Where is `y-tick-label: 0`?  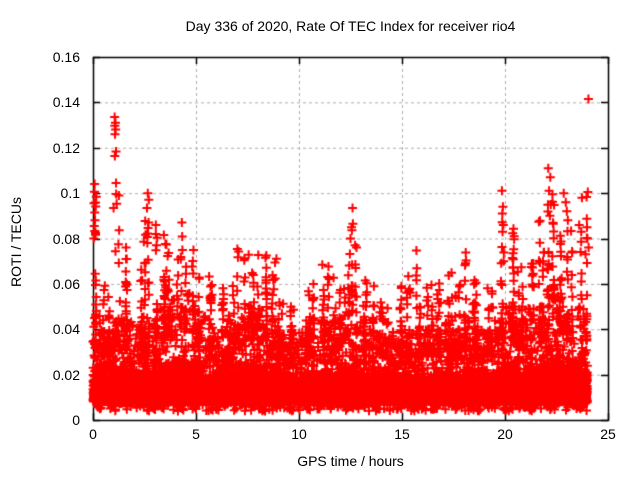
y-tick-label: 0 is located at coordinates (76, 420).